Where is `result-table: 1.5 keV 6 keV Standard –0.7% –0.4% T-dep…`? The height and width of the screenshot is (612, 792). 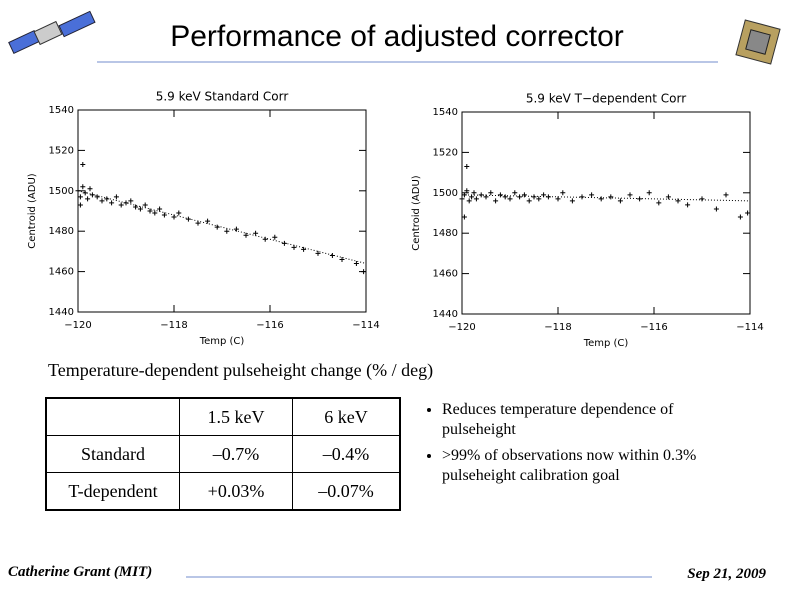
result-table: 1.5 keV 6 keV Standard –0.7% –0.4% T-dep… is located at coordinates (223, 454).